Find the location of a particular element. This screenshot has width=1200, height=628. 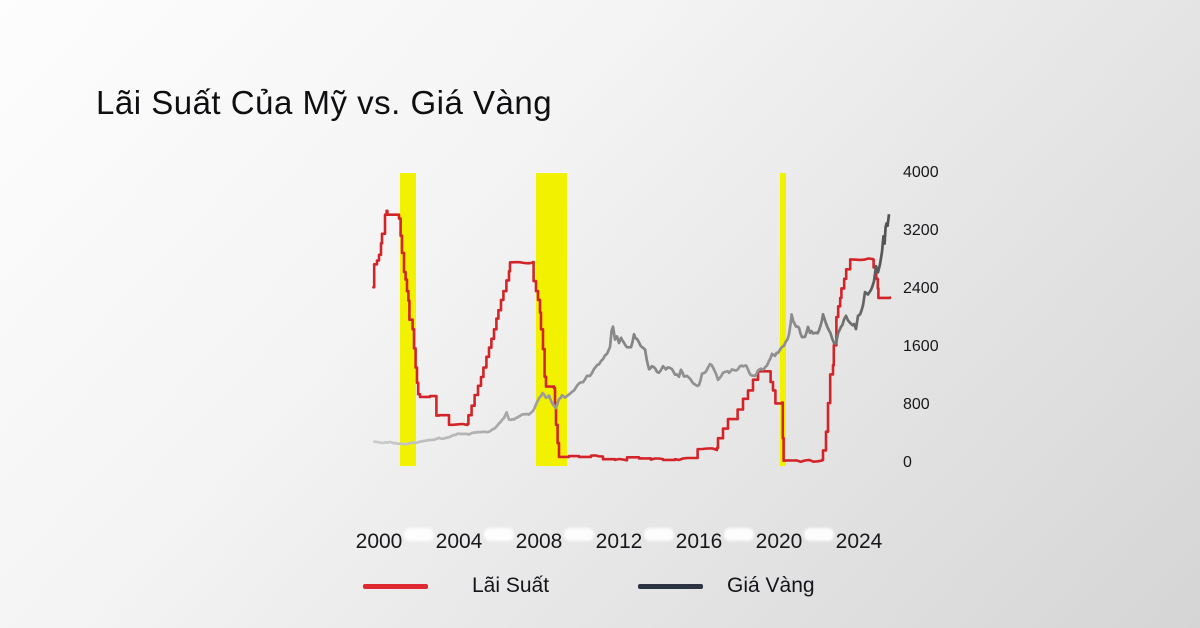

gold-line-swatch is located at coordinates (670, 586).